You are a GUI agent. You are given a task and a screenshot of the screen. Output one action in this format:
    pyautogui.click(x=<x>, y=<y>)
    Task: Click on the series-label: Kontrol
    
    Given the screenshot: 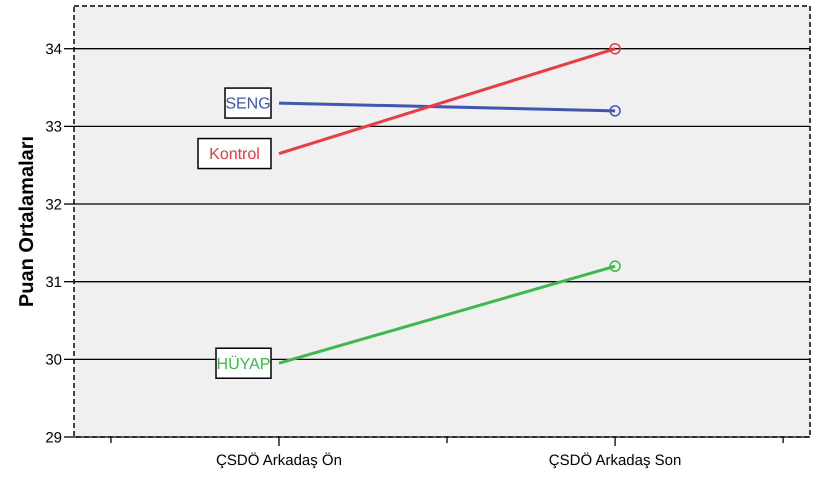 What is the action you would take?
    pyautogui.click(x=234, y=155)
    